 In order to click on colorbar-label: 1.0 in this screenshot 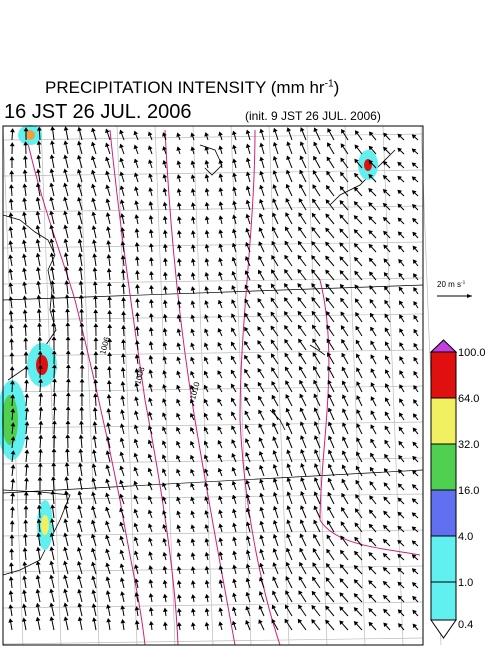, I will do `click(465, 583)`.